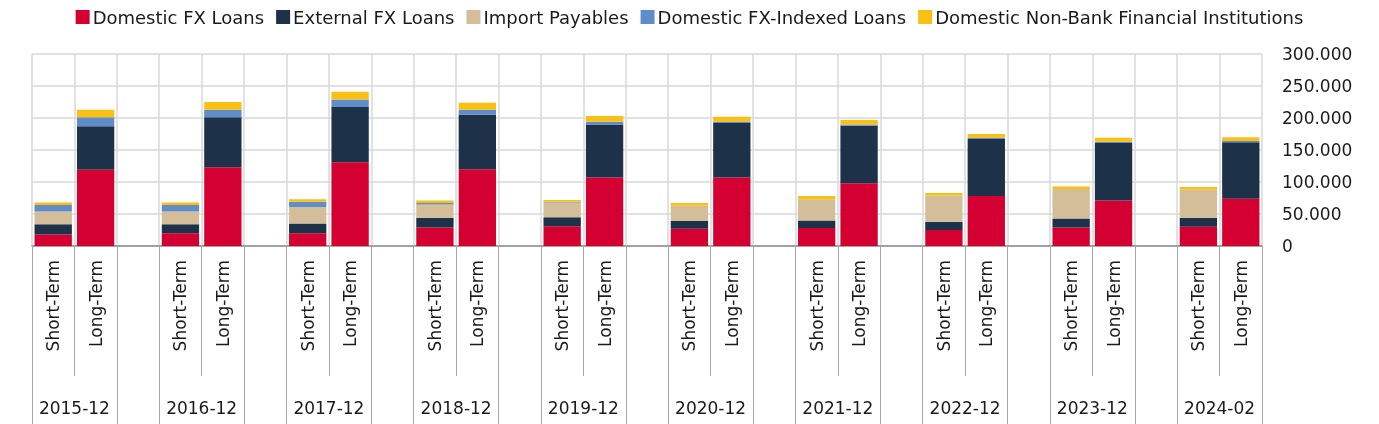 The image size is (1379, 424). What do you see at coordinates (1119, 17) in the screenshot?
I see `legend-label: Domestic Non-Bank Financial Institutions` at bounding box center [1119, 17].